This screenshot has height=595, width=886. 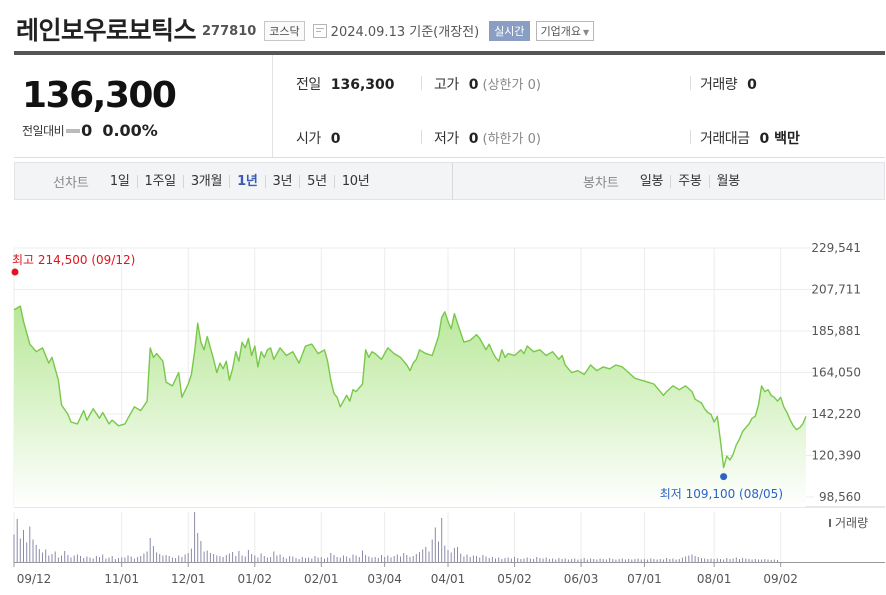 What do you see at coordinates (727, 181) in the screenshot?
I see `tab-monthly: 월봉` at bounding box center [727, 181].